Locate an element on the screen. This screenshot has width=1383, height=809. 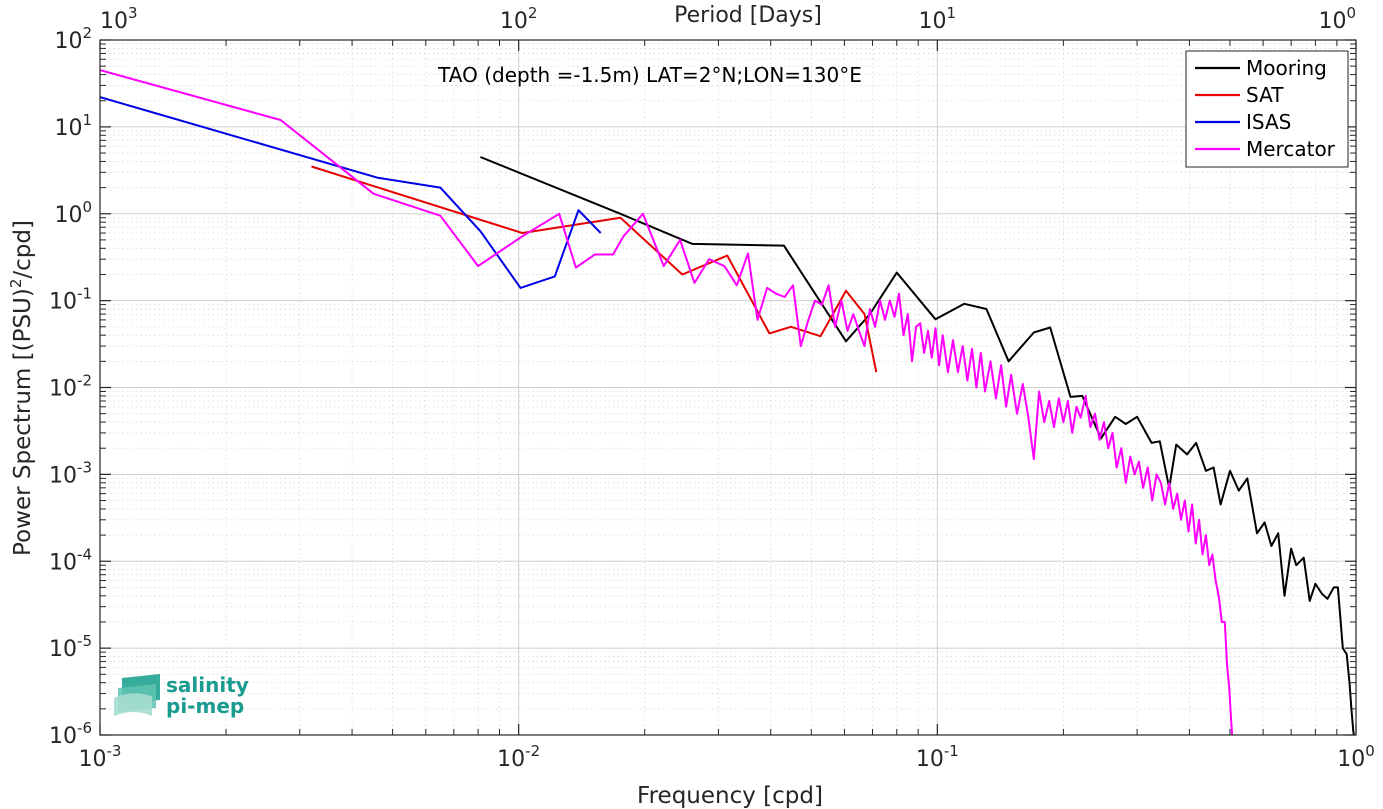
y-tick-label: 10⁻⁴ is located at coordinates (70, 560).